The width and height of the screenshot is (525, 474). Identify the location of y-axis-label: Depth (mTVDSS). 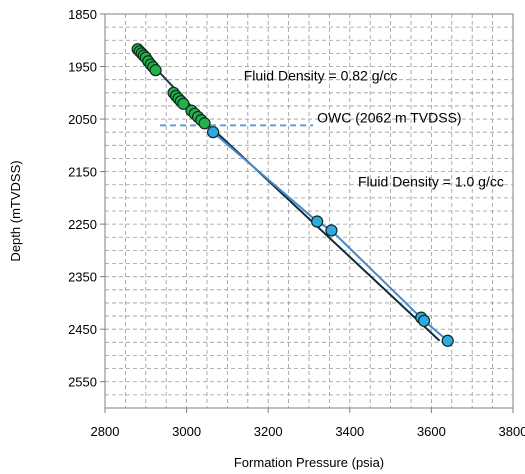
(15, 210).